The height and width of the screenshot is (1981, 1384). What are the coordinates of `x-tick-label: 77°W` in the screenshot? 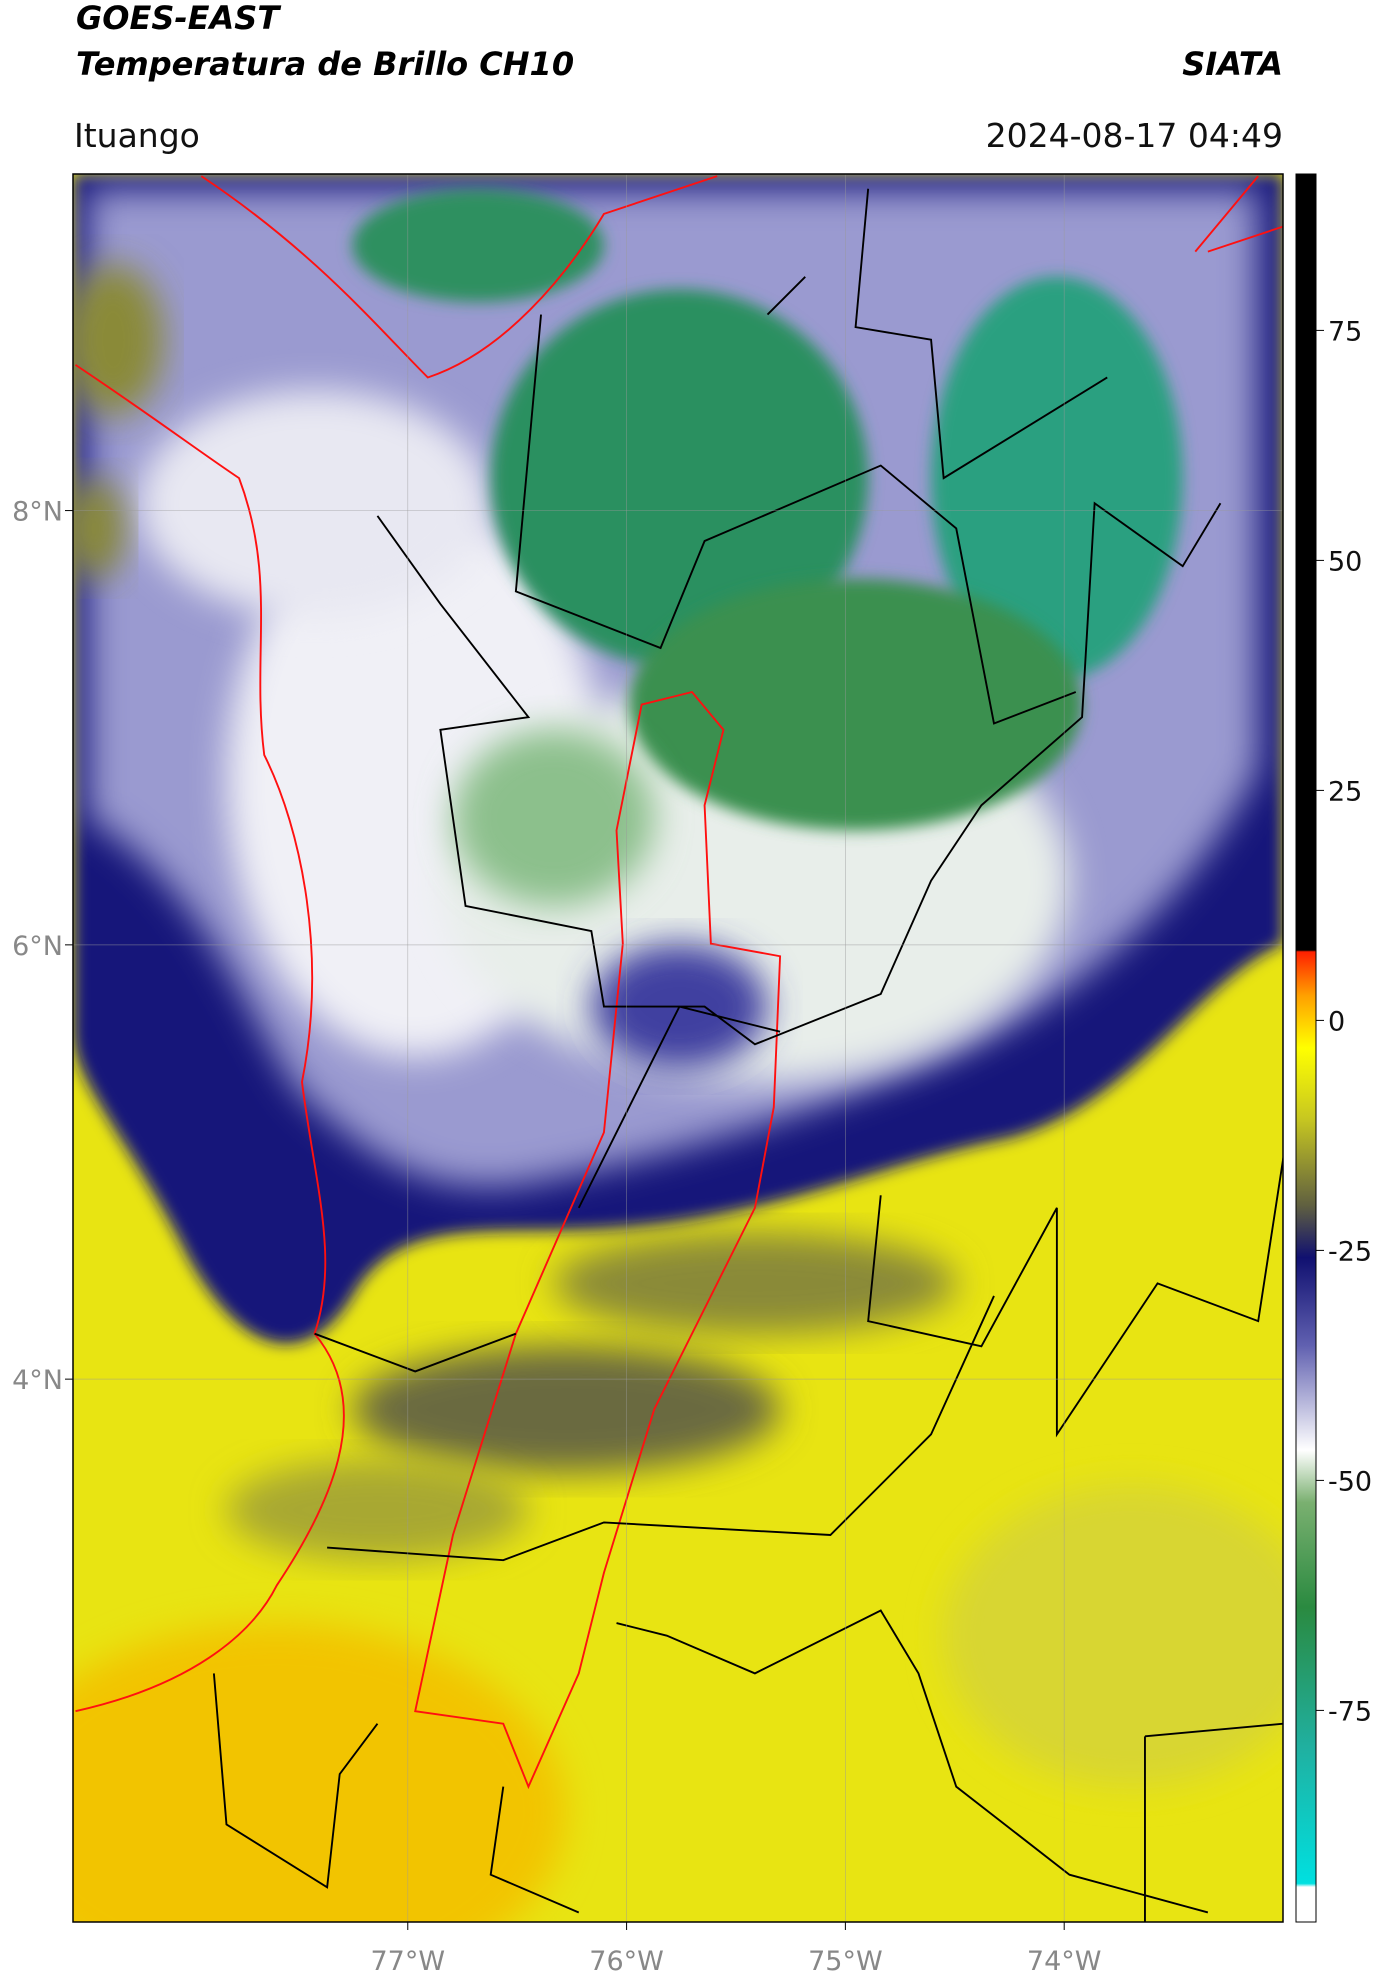 It's located at (407, 1961).